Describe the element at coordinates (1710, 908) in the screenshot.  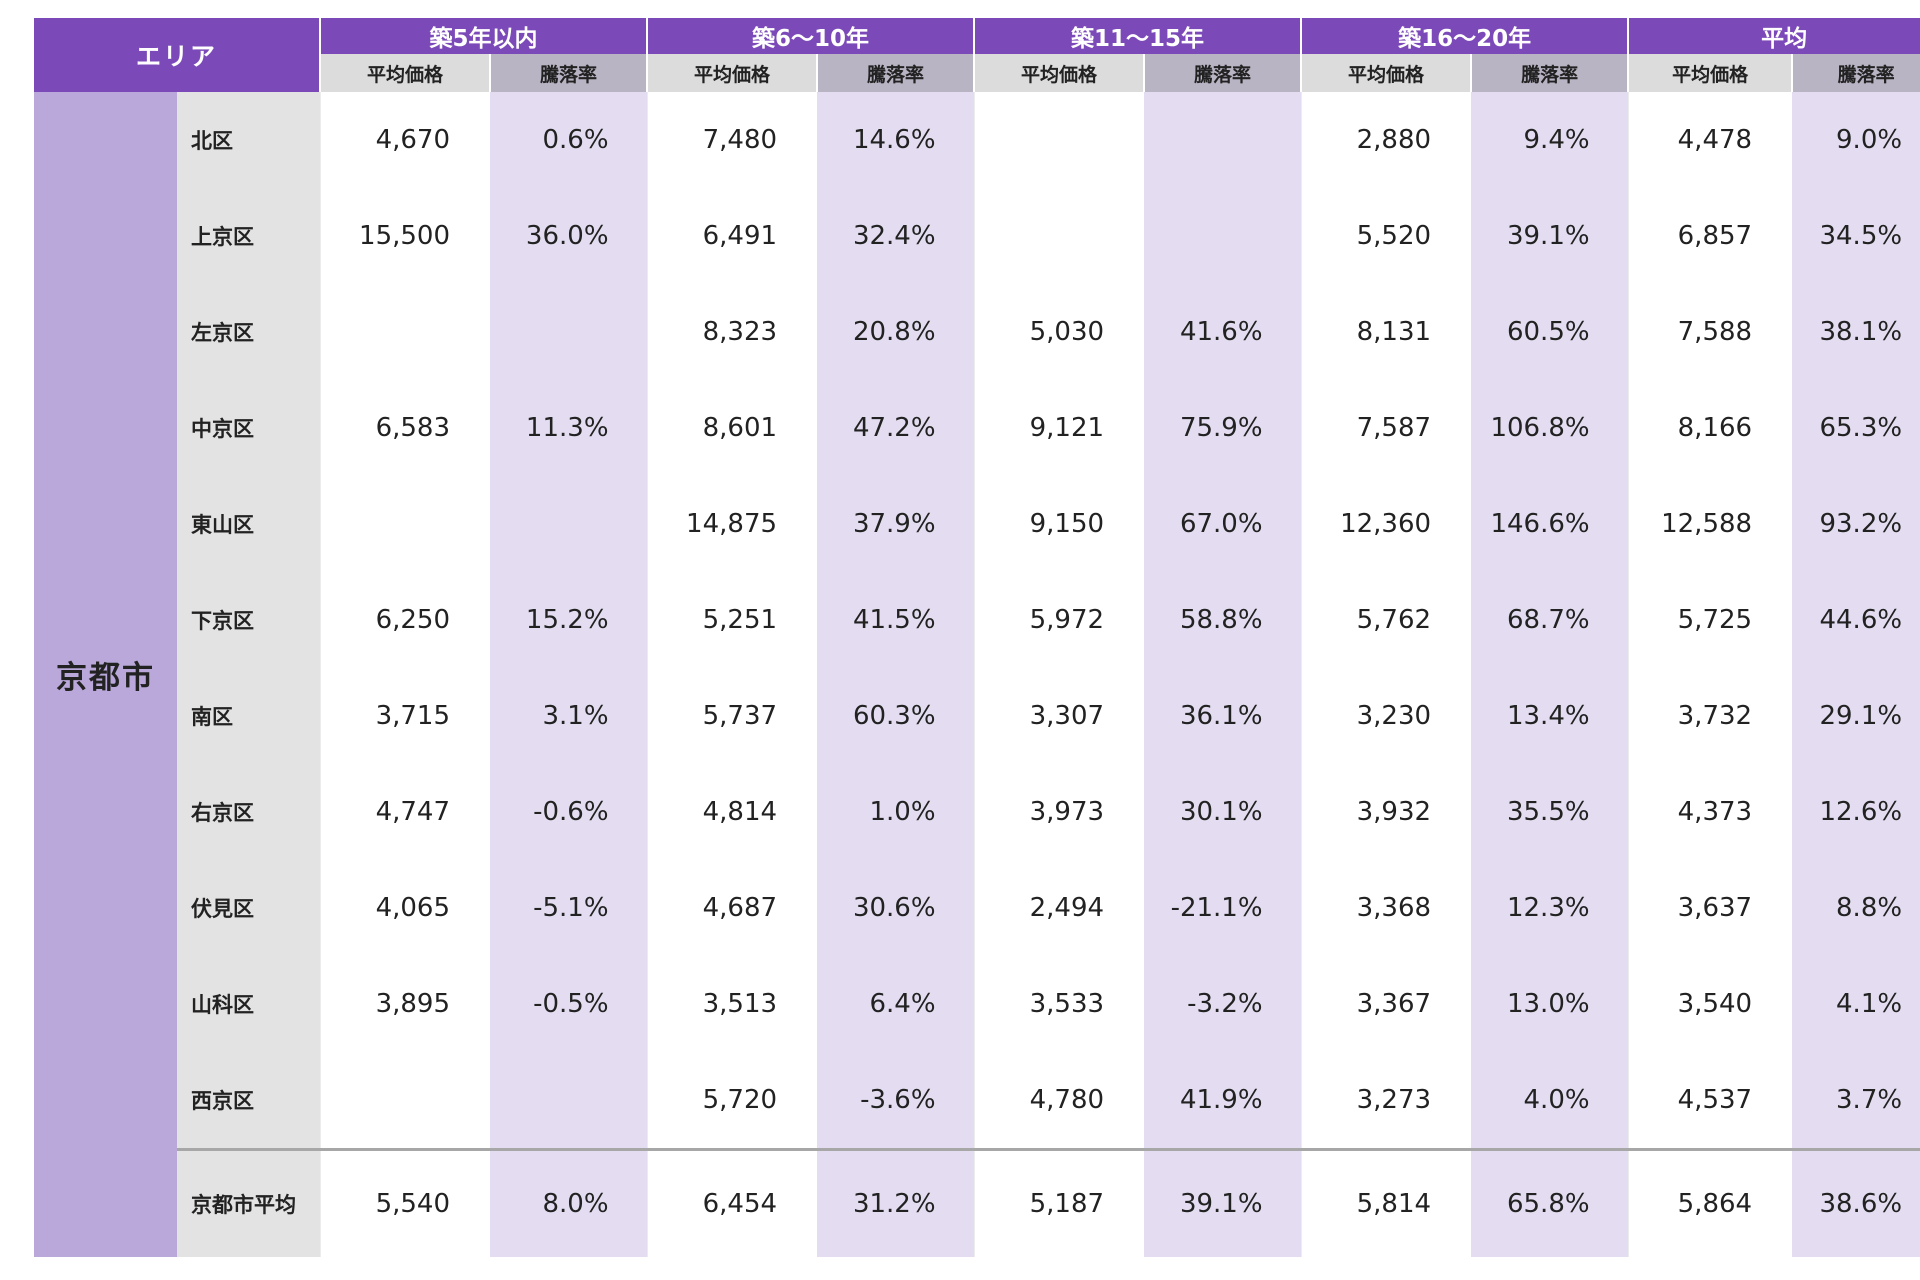
I see `price-cell: 3,637` at that location.